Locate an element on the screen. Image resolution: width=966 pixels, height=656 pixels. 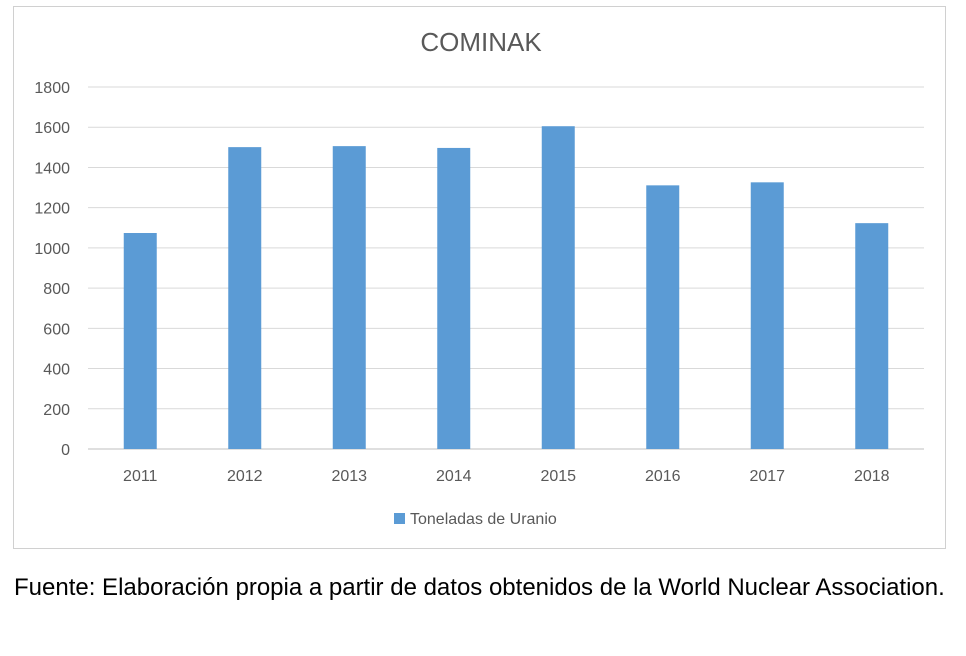
x-tick-label: 2018 is located at coordinates (872, 476).